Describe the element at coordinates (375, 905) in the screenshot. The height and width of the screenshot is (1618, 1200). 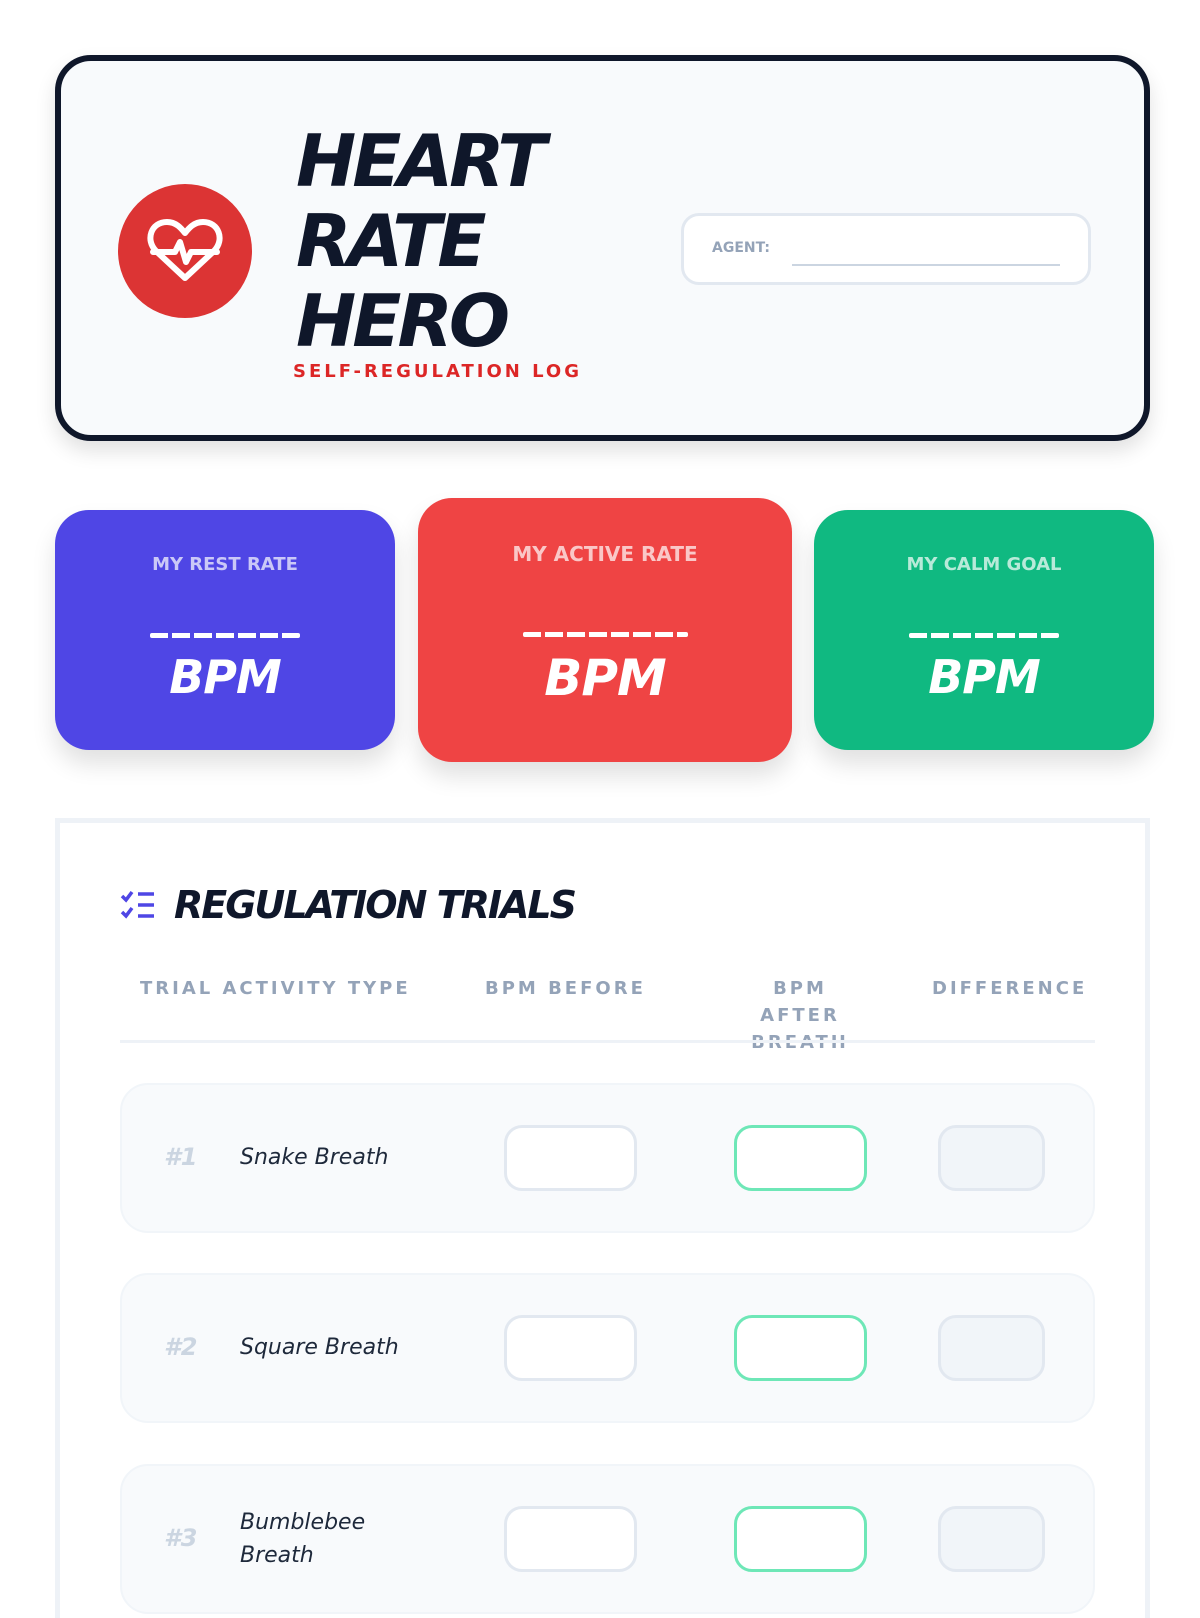
I see `section-title: REGULATION TRIALS` at that location.